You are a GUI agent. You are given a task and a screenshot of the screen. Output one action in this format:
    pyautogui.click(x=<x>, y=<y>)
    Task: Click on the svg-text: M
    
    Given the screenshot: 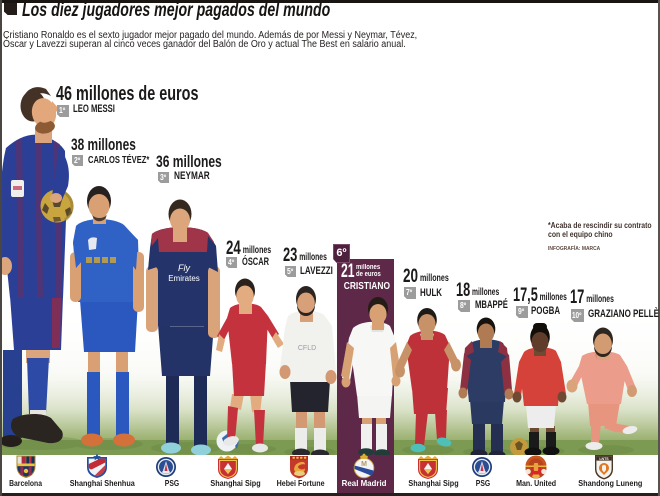 What is the action you would take?
    pyautogui.click(x=364, y=464)
    